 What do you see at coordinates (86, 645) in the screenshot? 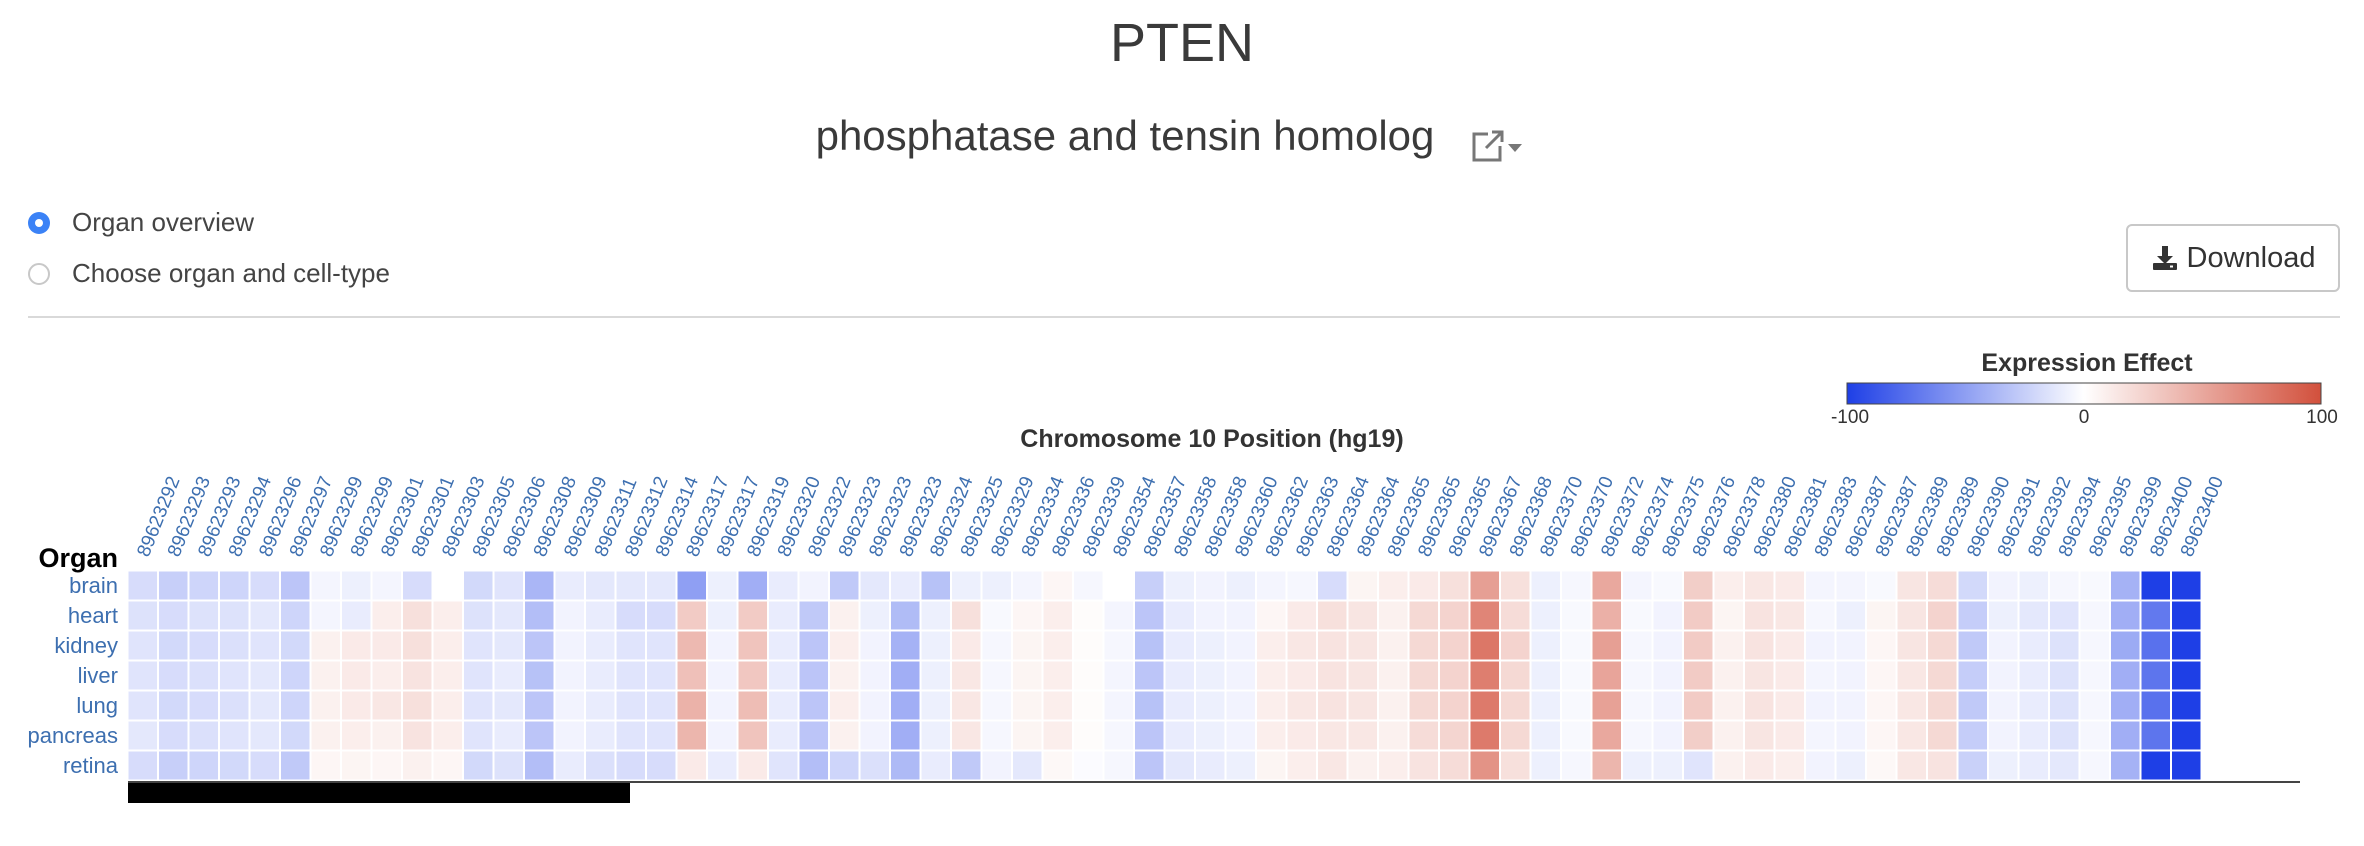
I see `row-label-kidney: kidney` at bounding box center [86, 645].